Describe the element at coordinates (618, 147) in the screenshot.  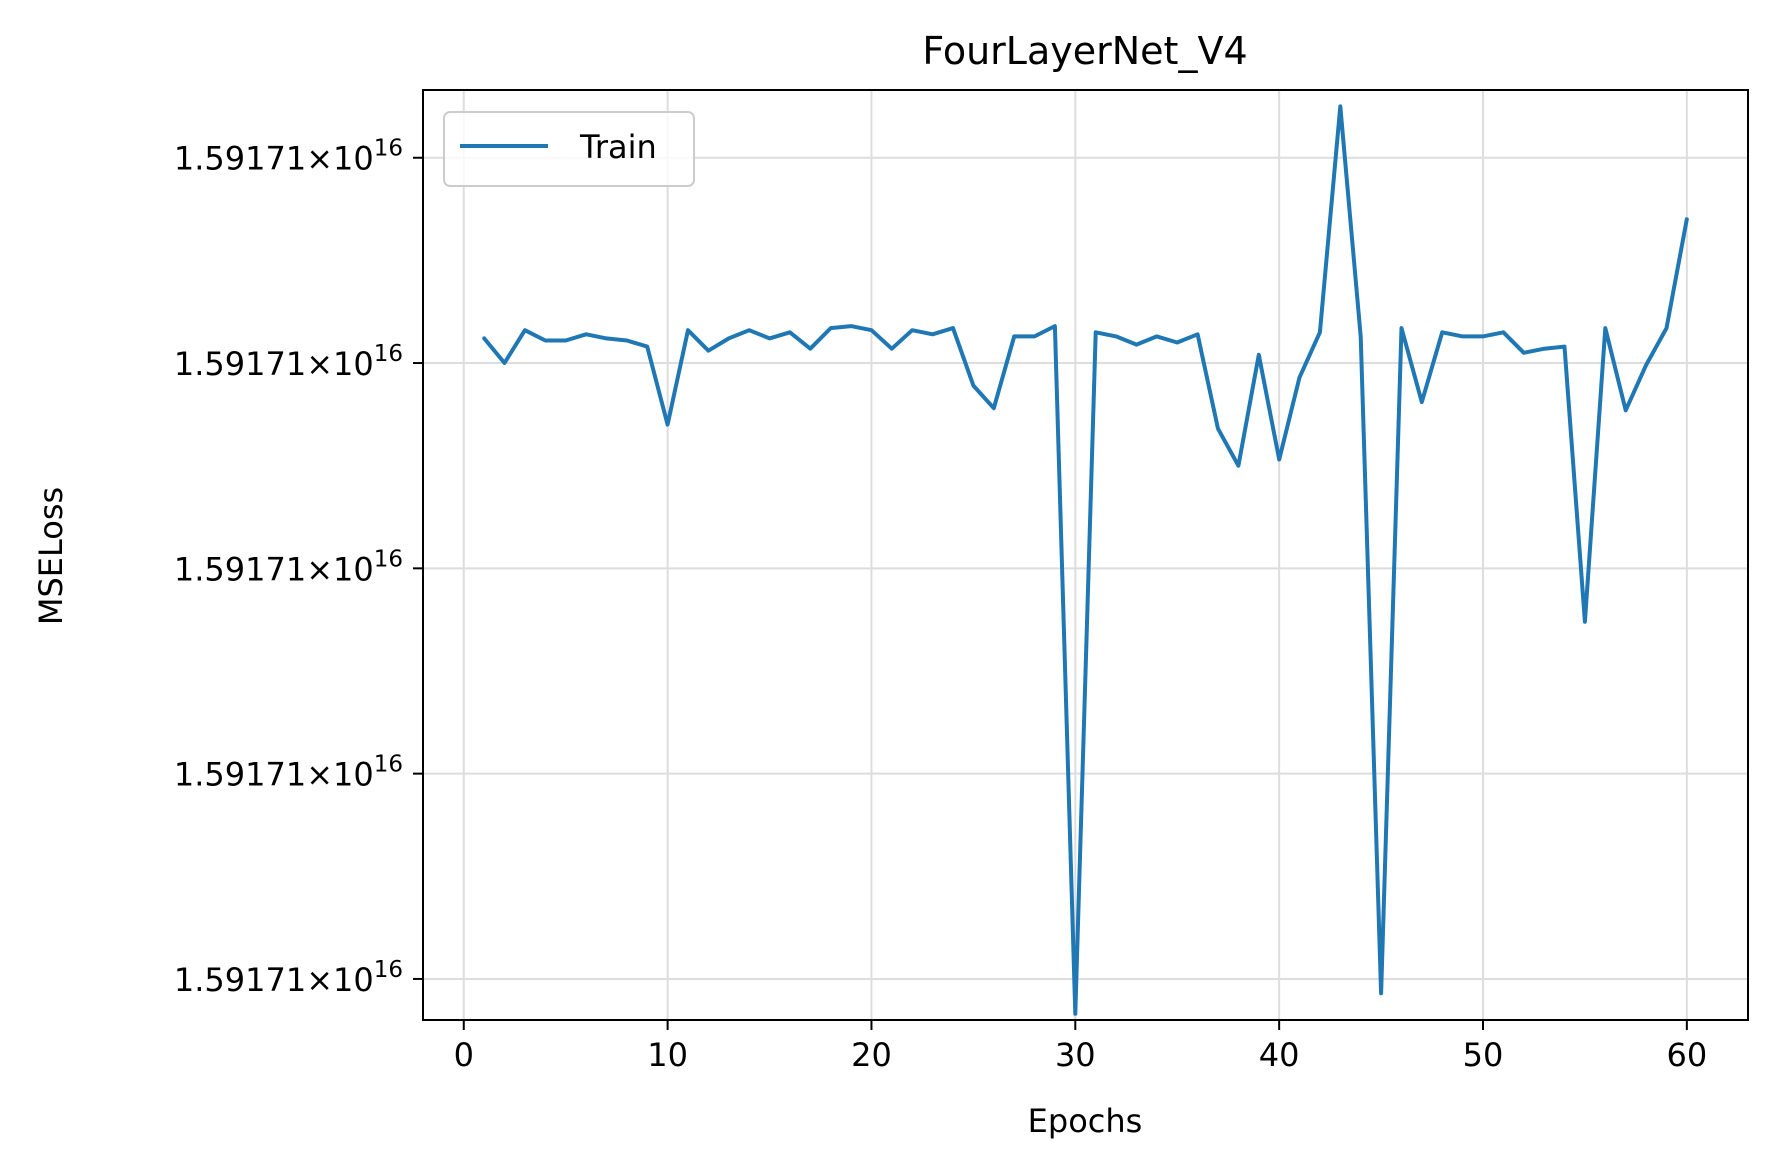
I see `legend-label-train: Train` at that location.